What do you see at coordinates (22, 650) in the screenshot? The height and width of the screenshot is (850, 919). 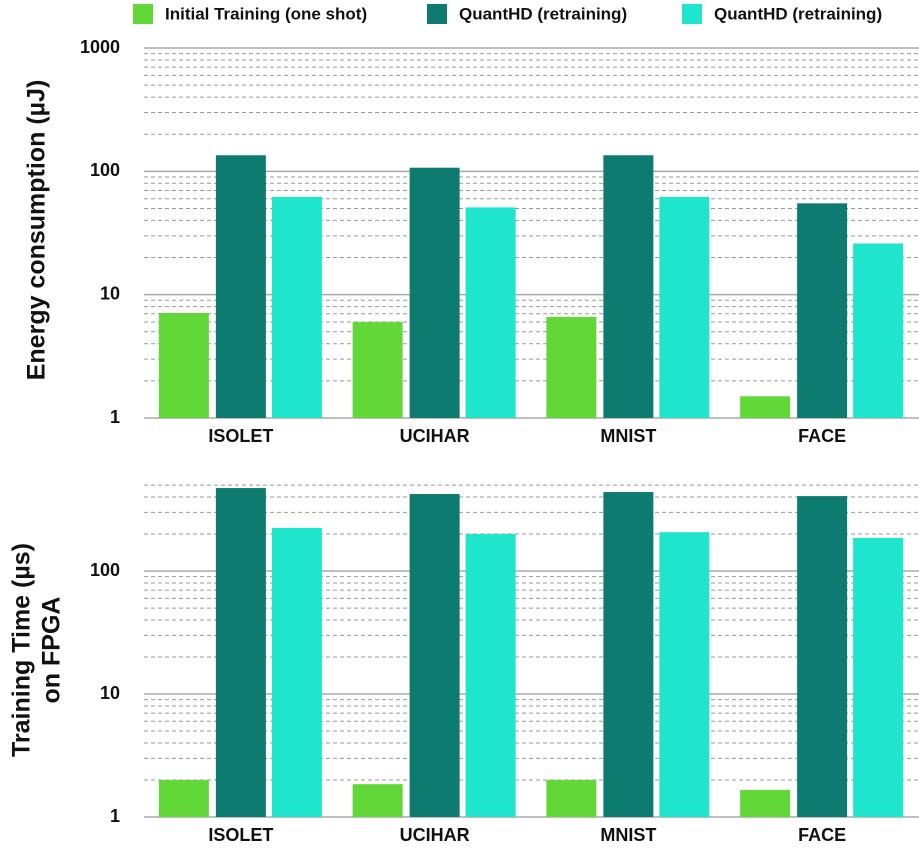 I see `y-axis-label: Training Time (µs)` at bounding box center [22, 650].